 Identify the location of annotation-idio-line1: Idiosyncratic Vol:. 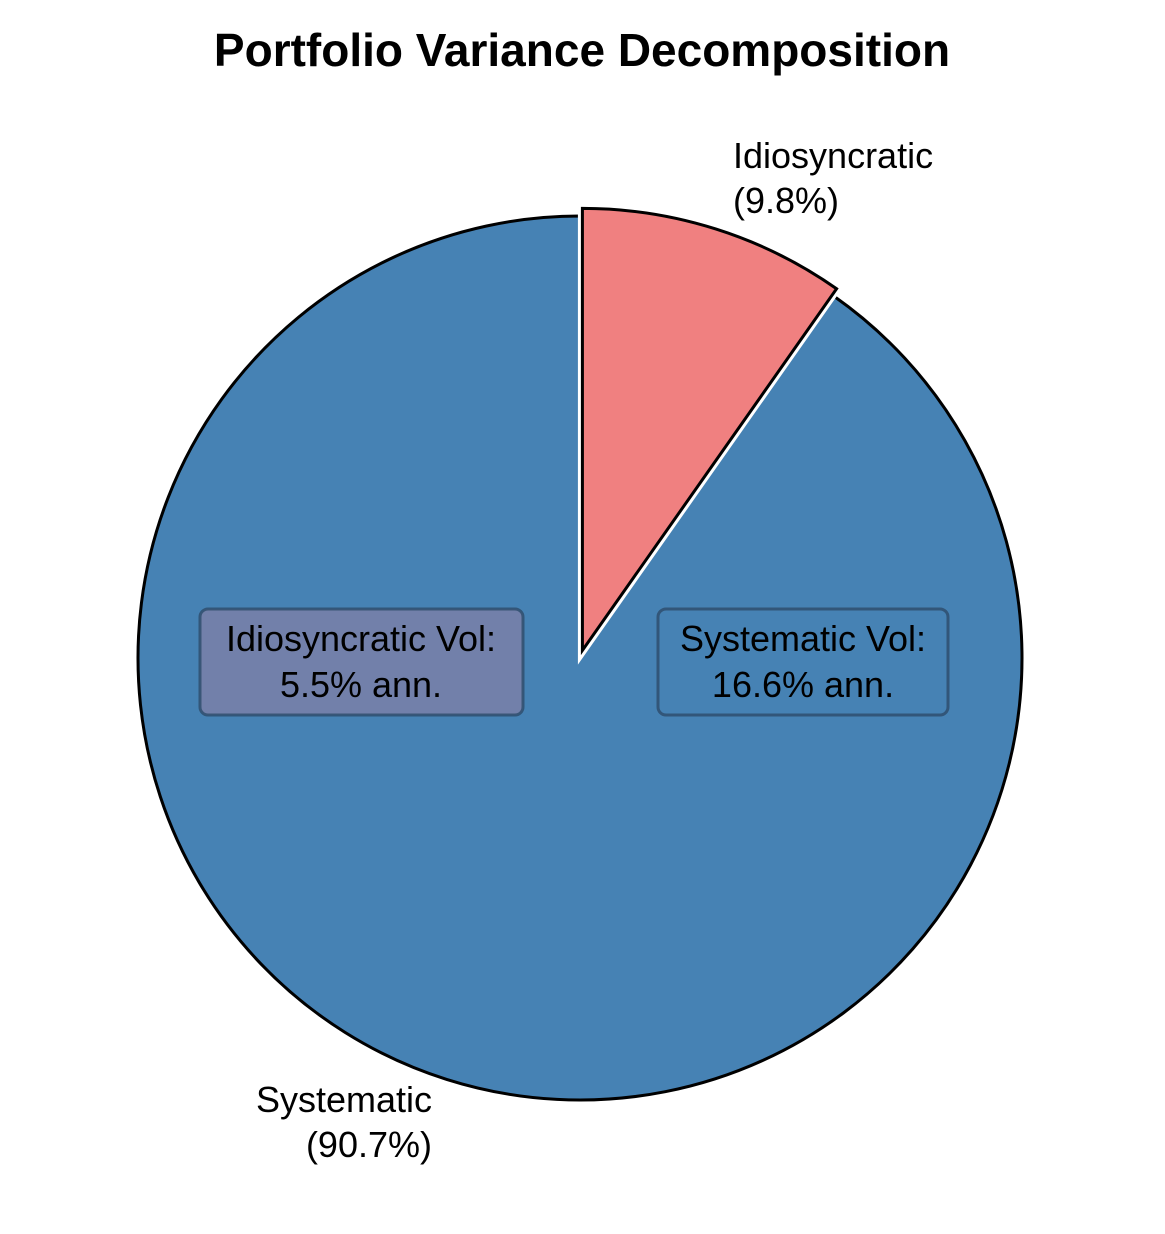
(361, 638).